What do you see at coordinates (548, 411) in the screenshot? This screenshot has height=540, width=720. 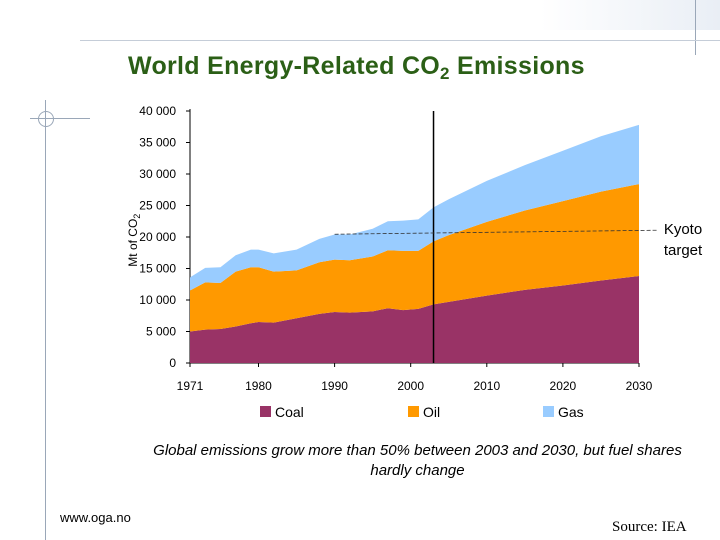 I see `legend-swatch-gas` at bounding box center [548, 411].